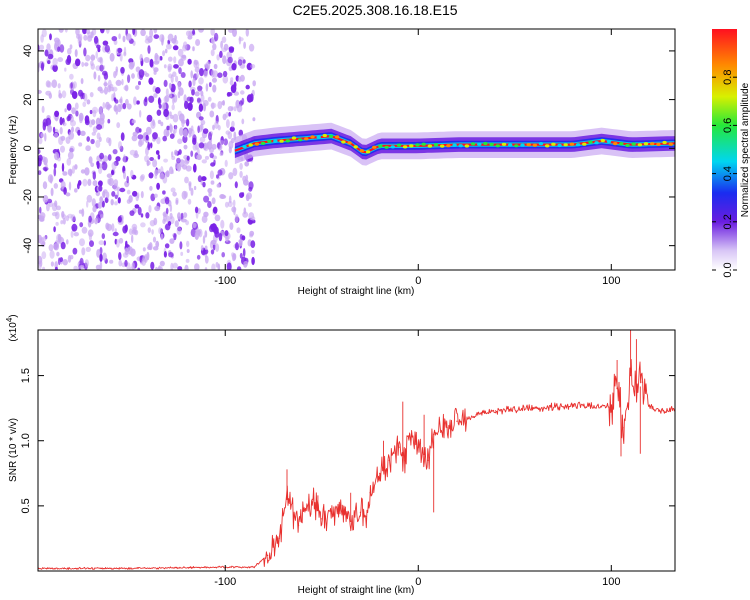 The width and height of the screenshot is (750, 600). What do you see at coordinates (724, 149) in the screenshot?
I see `colorbar-gradient` at bounding box center [724, 149].